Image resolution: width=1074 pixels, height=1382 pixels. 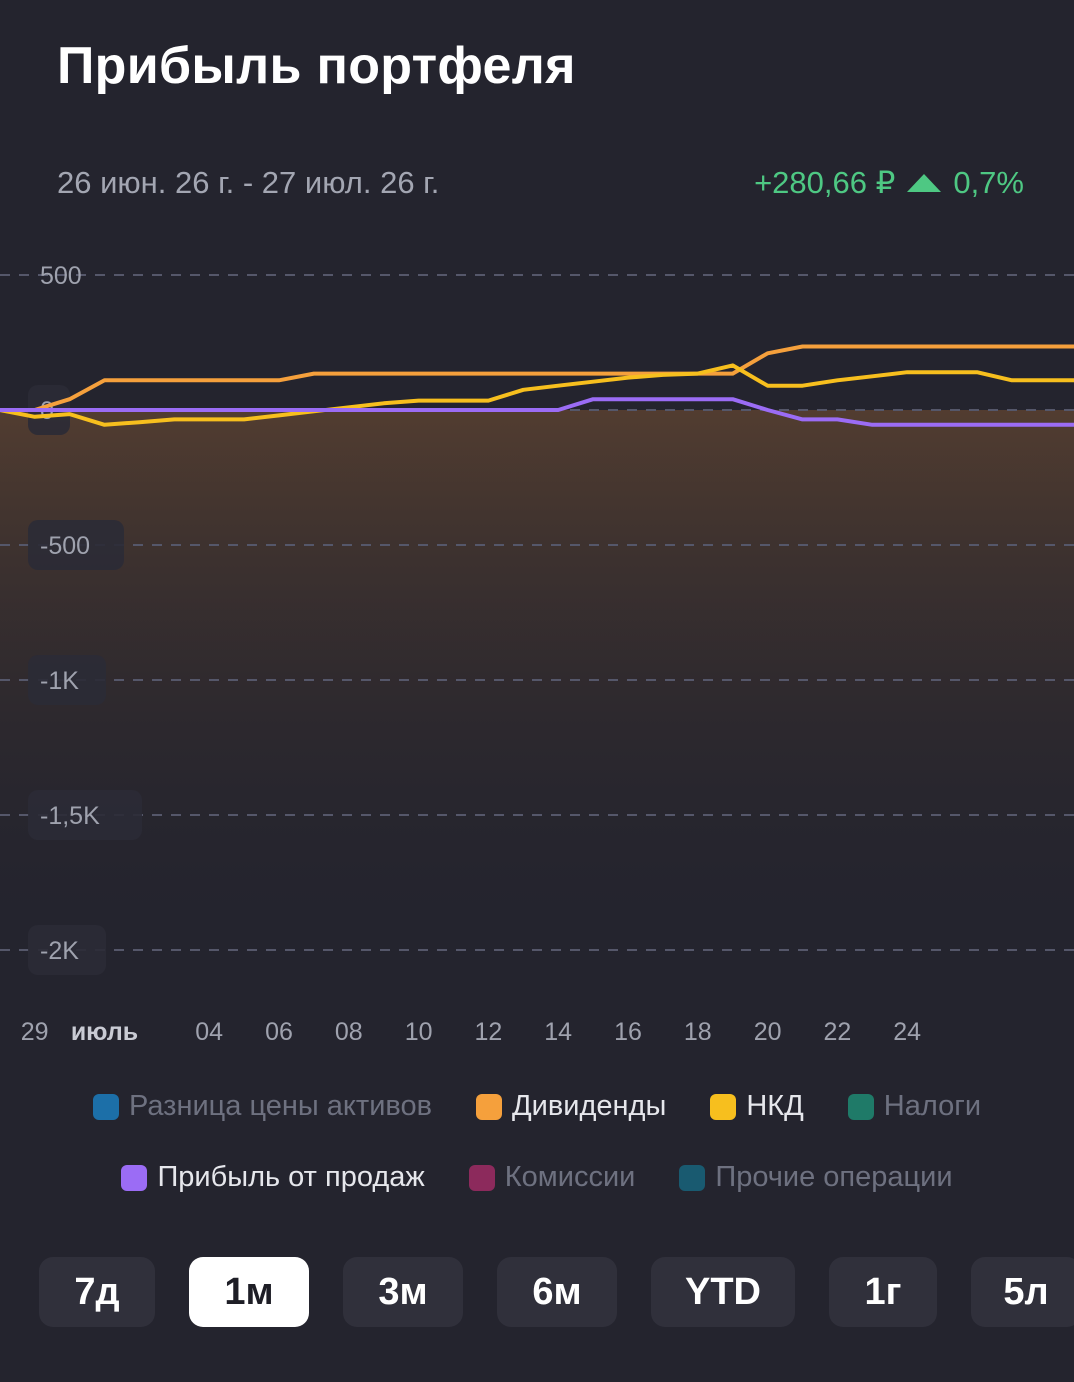 What do you see at coordinates (209, 1032) in the screenshot?
I see `x-tick-label: 04` at bounding box center [209, 1032].